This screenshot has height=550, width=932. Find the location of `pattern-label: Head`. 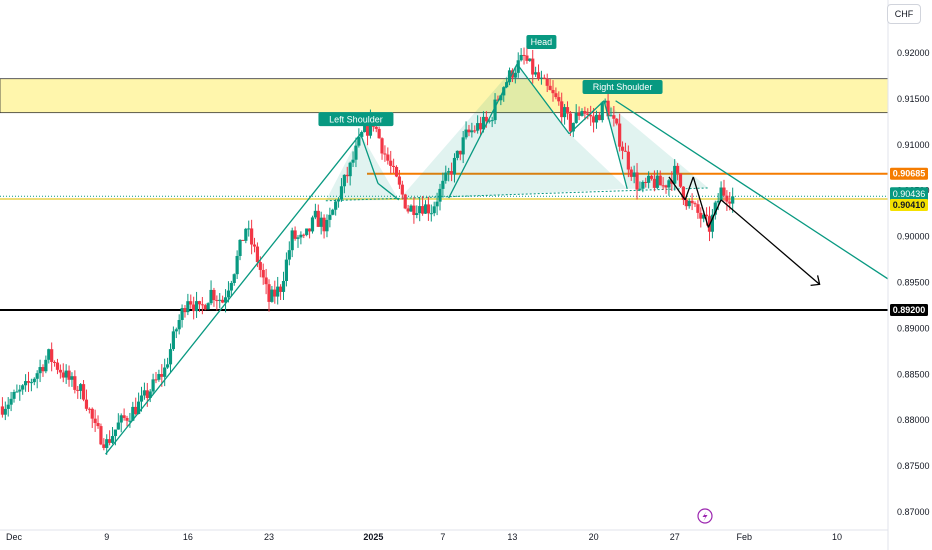

pattern-label: Head is located at coordinates (541, 41).